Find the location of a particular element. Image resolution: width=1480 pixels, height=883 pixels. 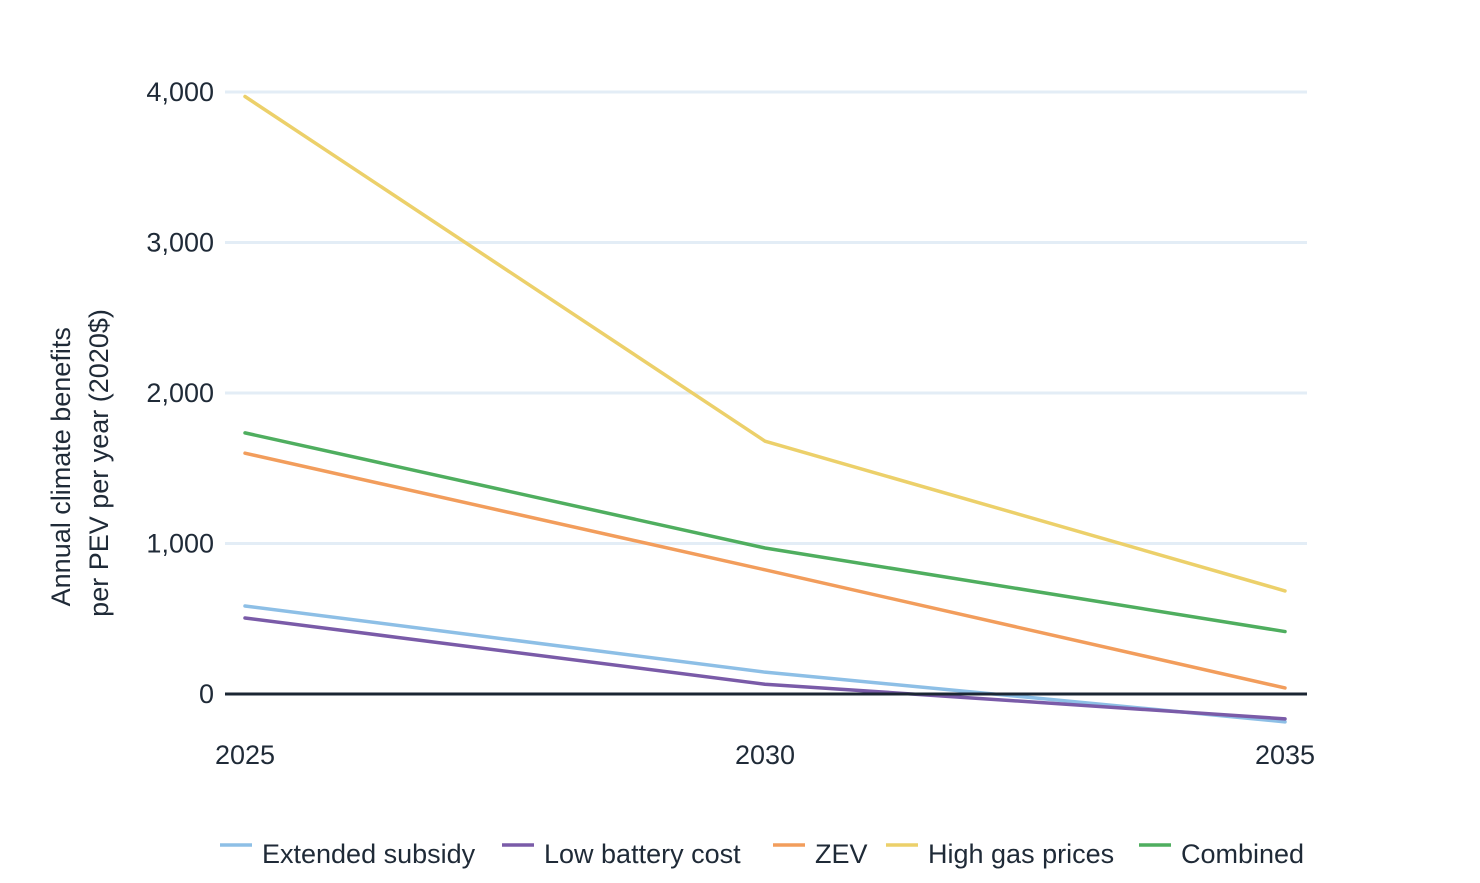

y-axis-ticks: 0 1,000 2,000 3,000 4,000 is located at coordinates (180, 393).